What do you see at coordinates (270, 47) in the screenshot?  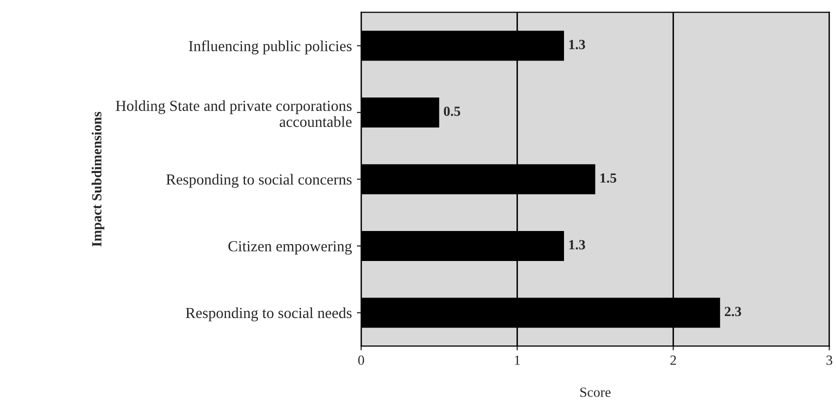 I see `y-tick-label: Influencing public policies` at bounding box center [270, 47].